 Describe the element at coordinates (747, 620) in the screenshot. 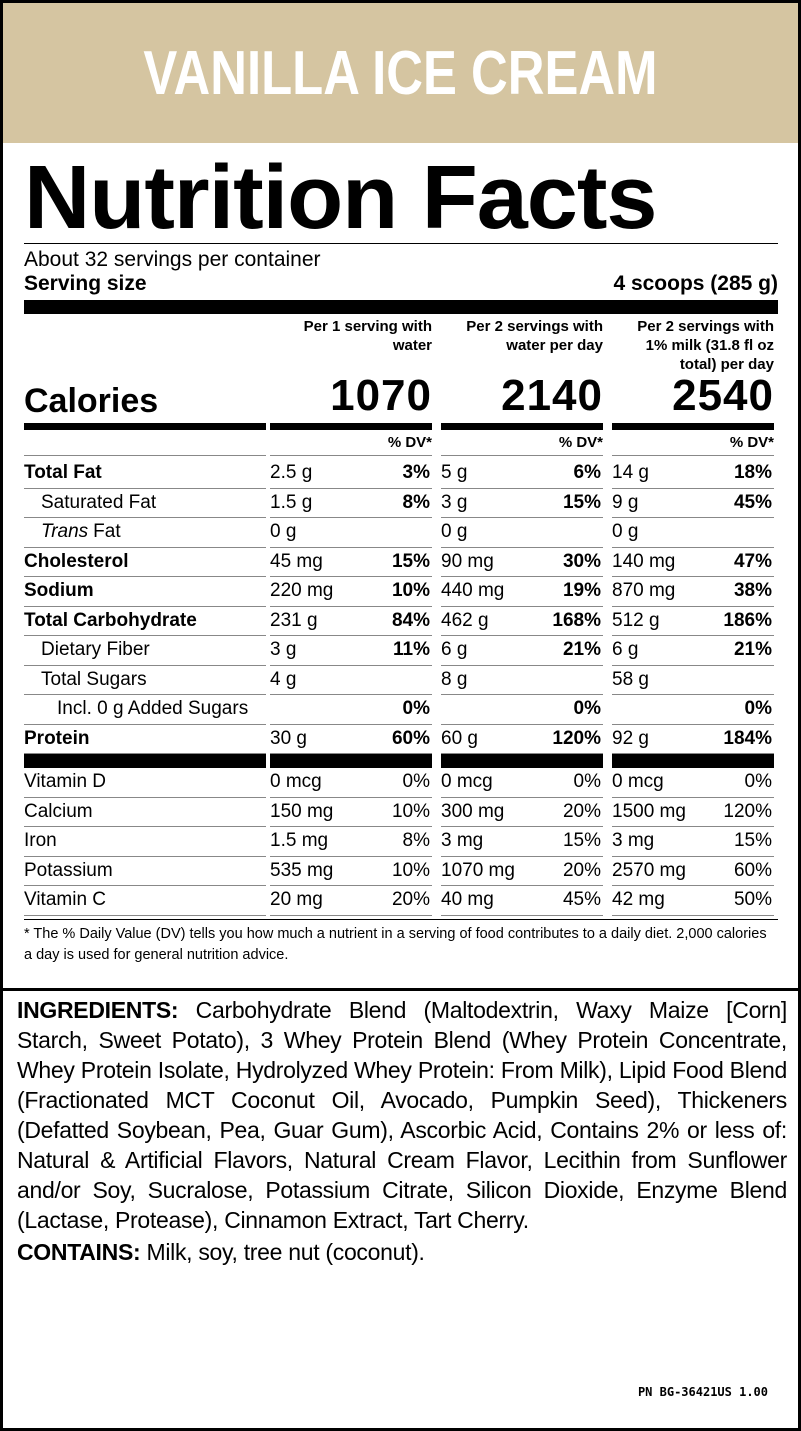

I see `daily-value: 186%` at that location.